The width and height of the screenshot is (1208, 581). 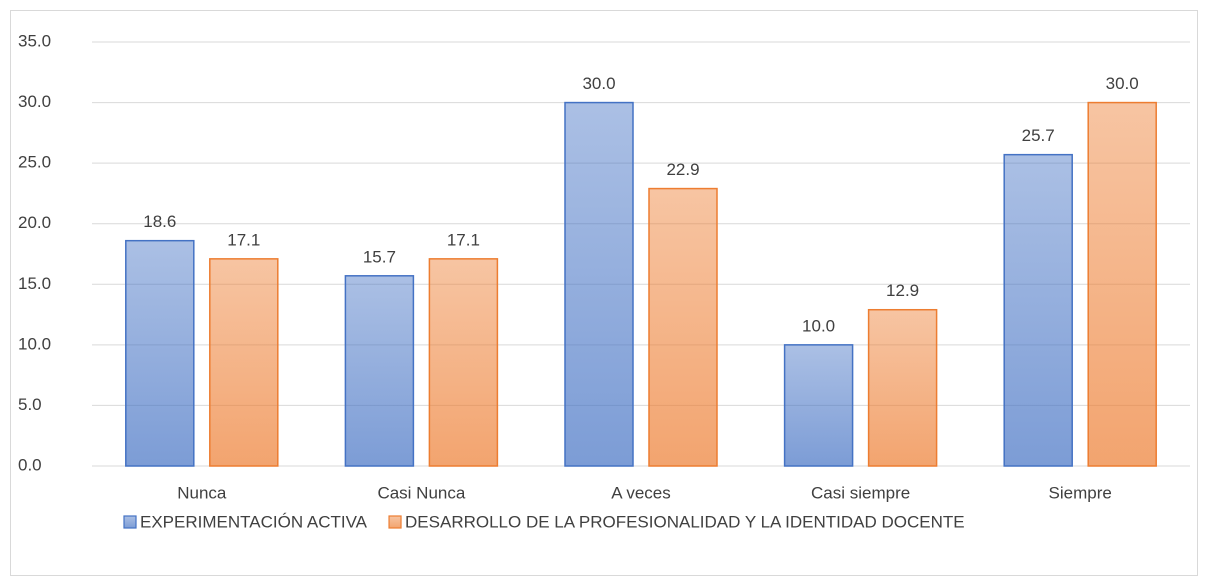 I want to click on x-tick-label: Nunca, so click(x=202, y=492).